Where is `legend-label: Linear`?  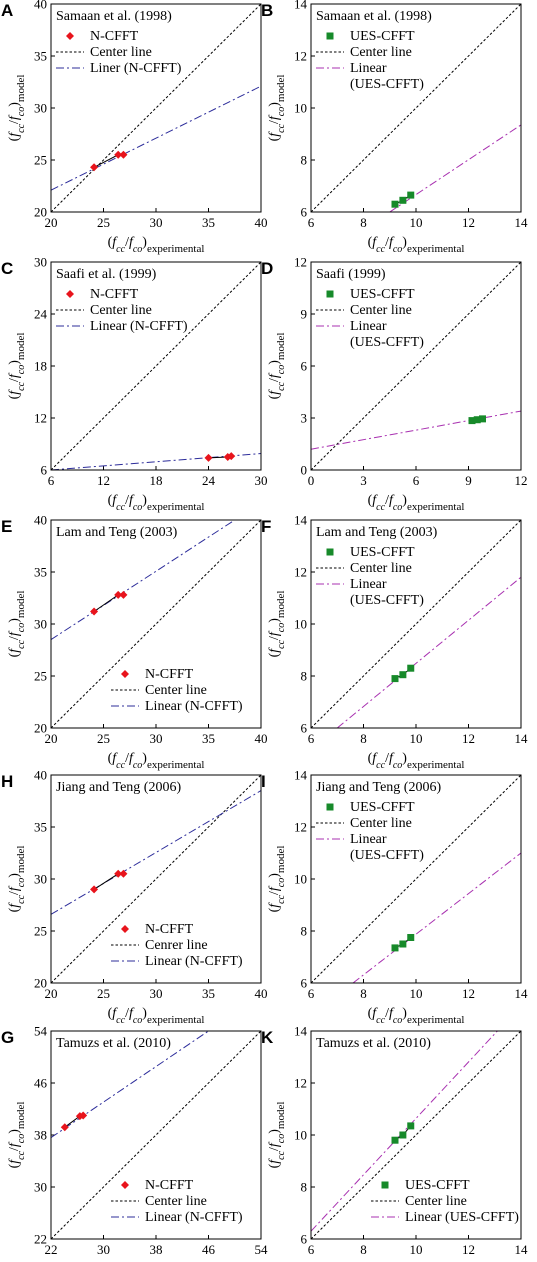
legend-label: Linear is located at coordinates (368, 68).